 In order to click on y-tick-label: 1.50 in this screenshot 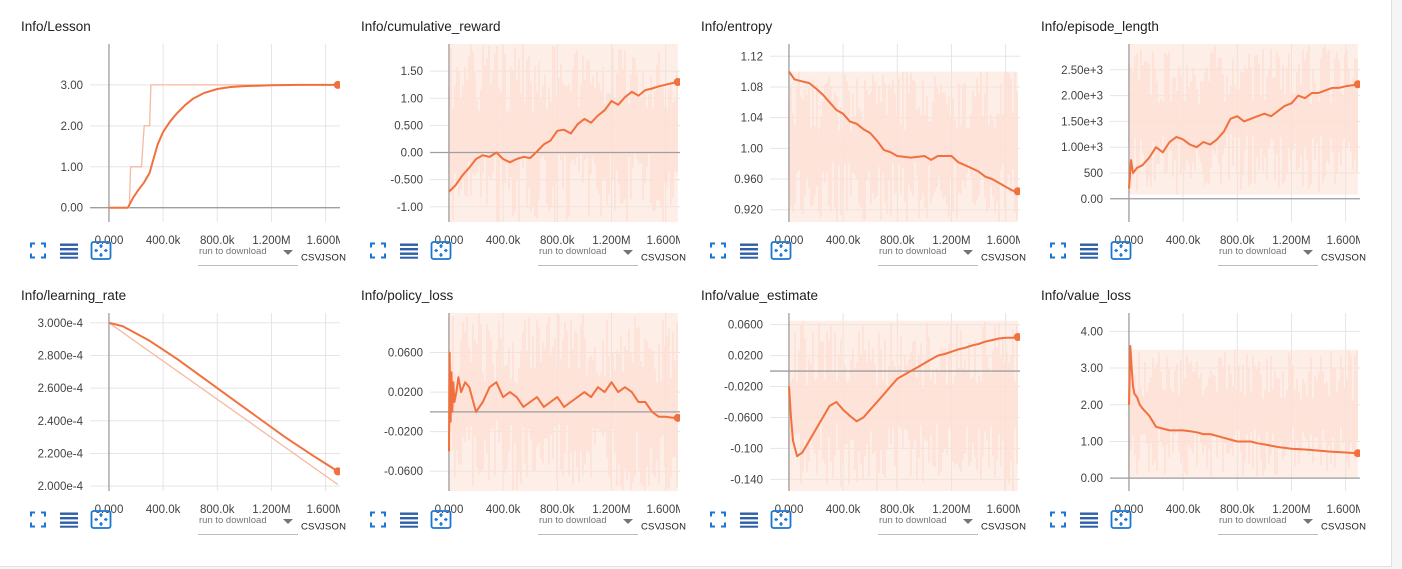, I will do `click(412, 72)`.